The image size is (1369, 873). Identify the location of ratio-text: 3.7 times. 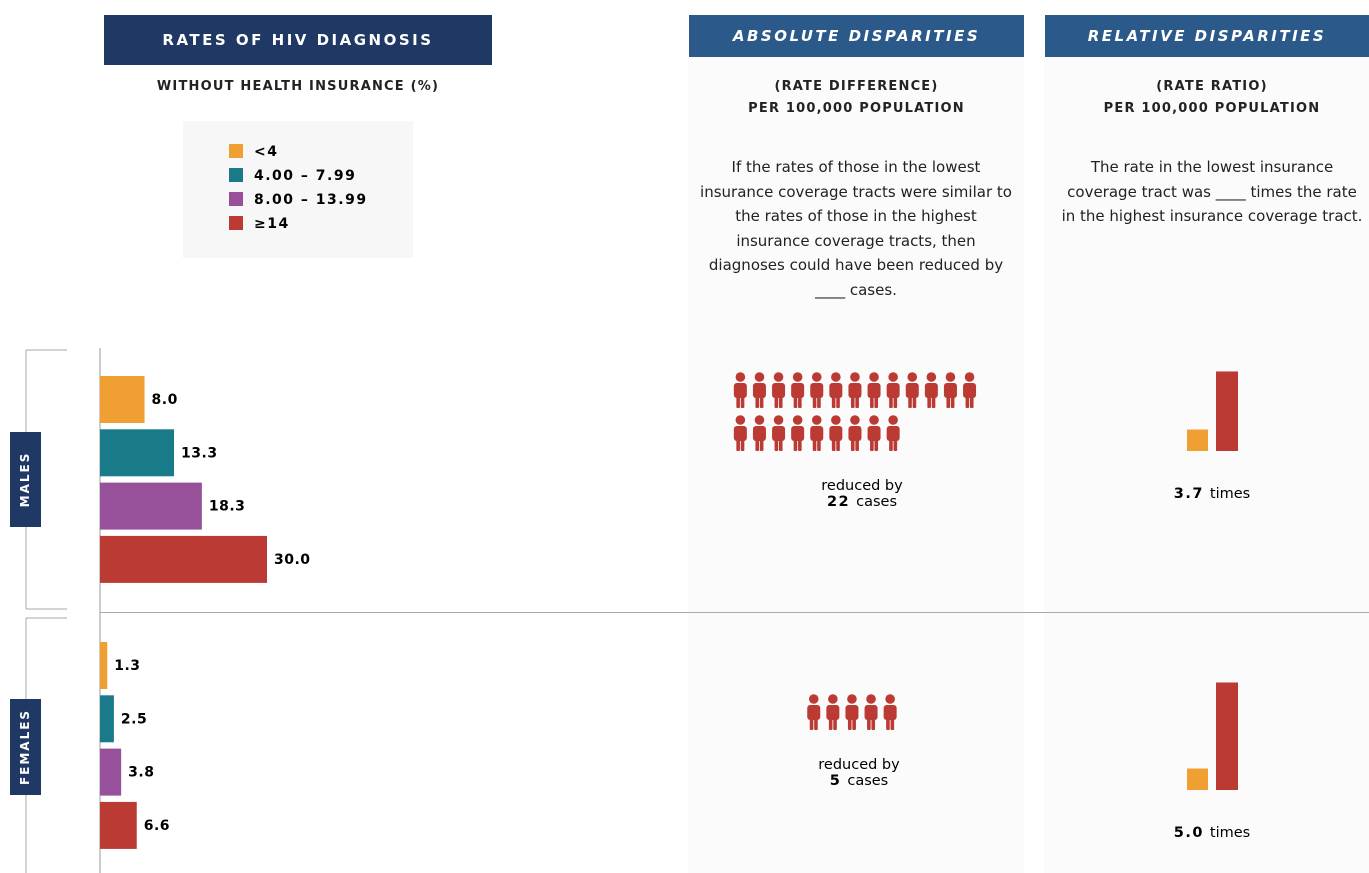
(1212, 494).